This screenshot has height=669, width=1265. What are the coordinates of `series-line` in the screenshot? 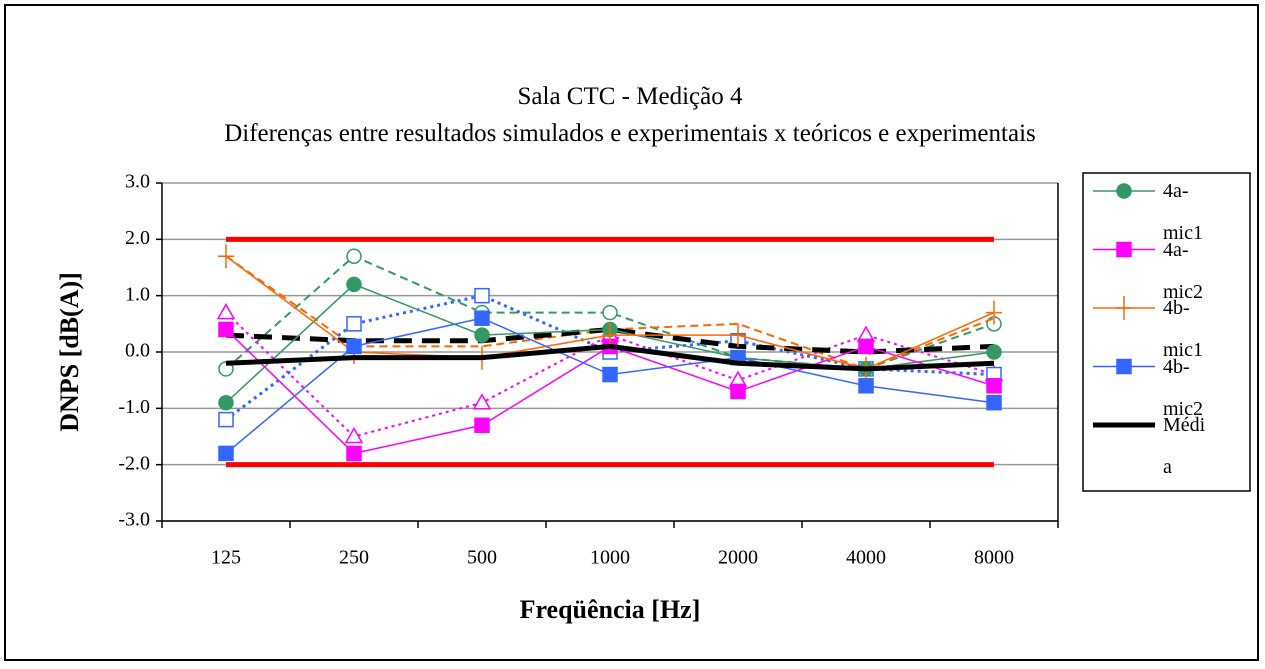 It's located at (610, 357).